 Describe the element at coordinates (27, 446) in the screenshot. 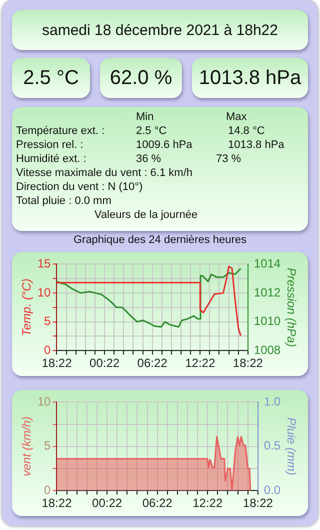

I see `y-axis-title: vent (km/h)` at that location.